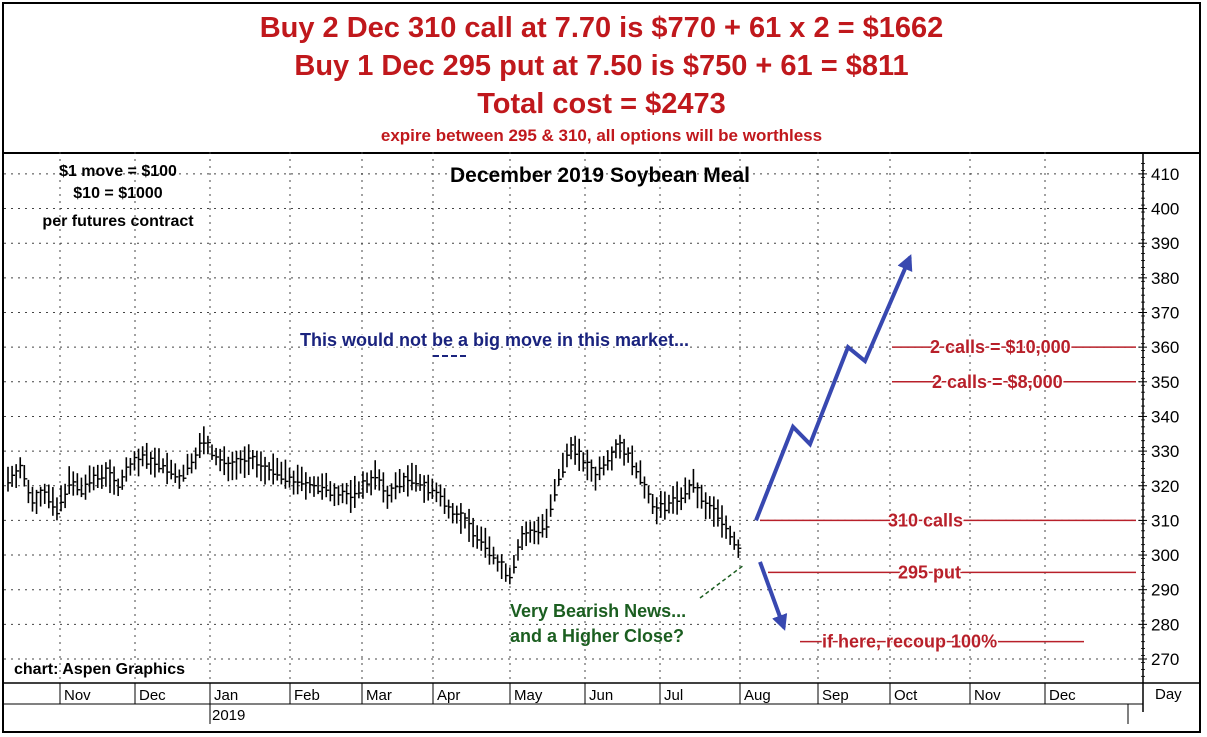 The width and height of the screenshot is (1207, 737). What do you see at coordinates (1165, 486) in the screenshot?
I see `y-tick-label: 320` at bounding box center [1165, 486].